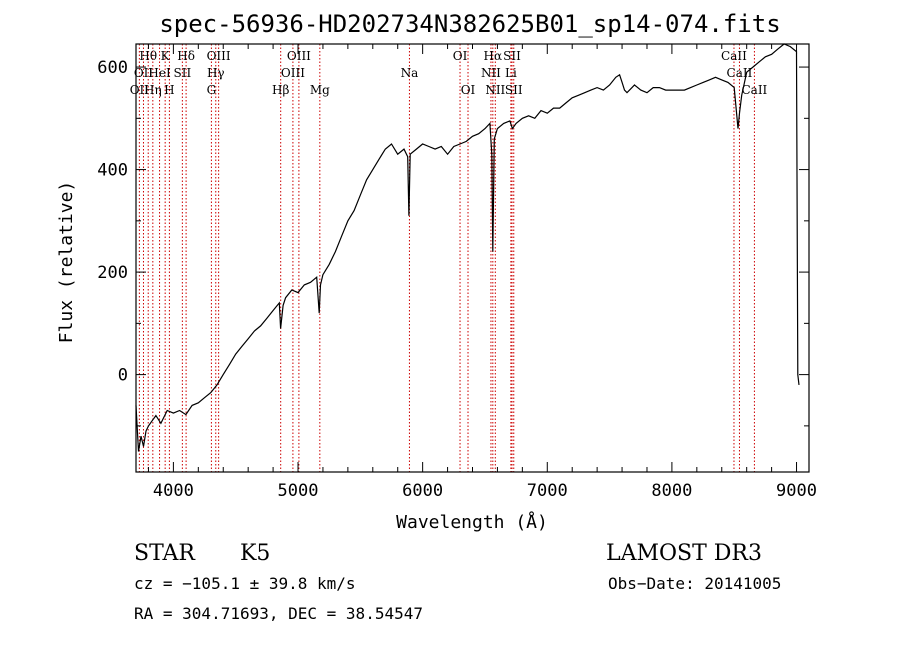 The height and width of the screenshot is (649, 900). I want to click on y-axis-label: Flux (relative), so click(66, 262).